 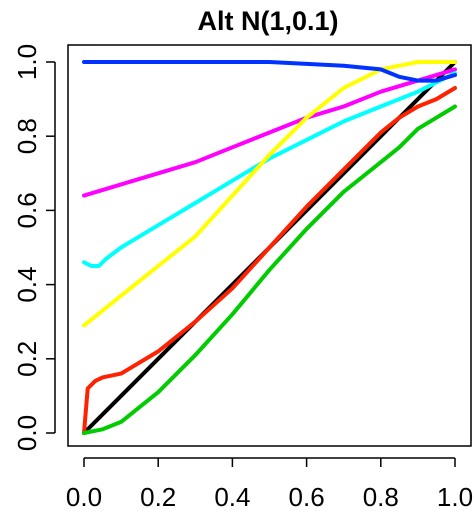 I want to click on y-tick-label: 0.8, so click(x=27, y=136).